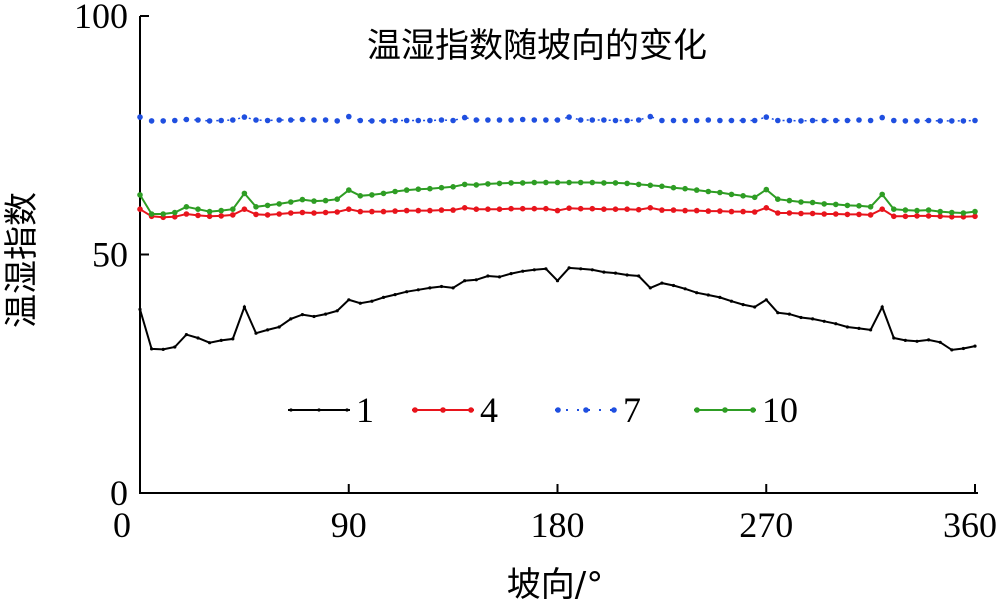 The width and height of the screenshot is (1000, 609). I want to click on legend-item-1: 1, so click(331, 410).